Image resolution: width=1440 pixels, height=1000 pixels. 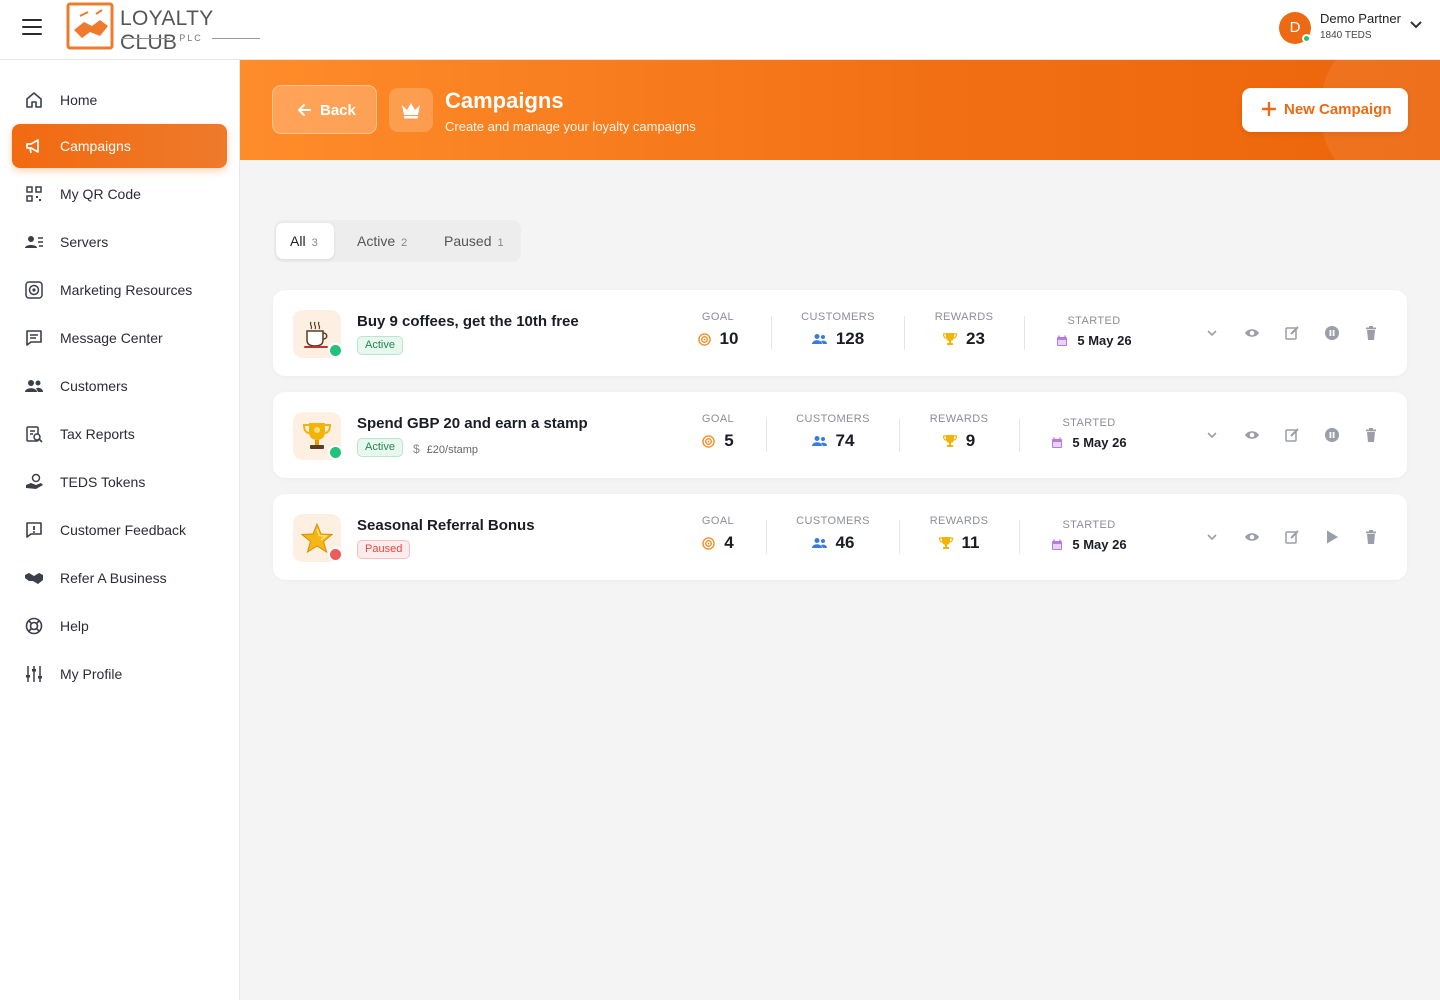 What do you see at coordinates (845, 542) in the screenshot?
I see `customers-value: 46` at bounding box center [845, 542].